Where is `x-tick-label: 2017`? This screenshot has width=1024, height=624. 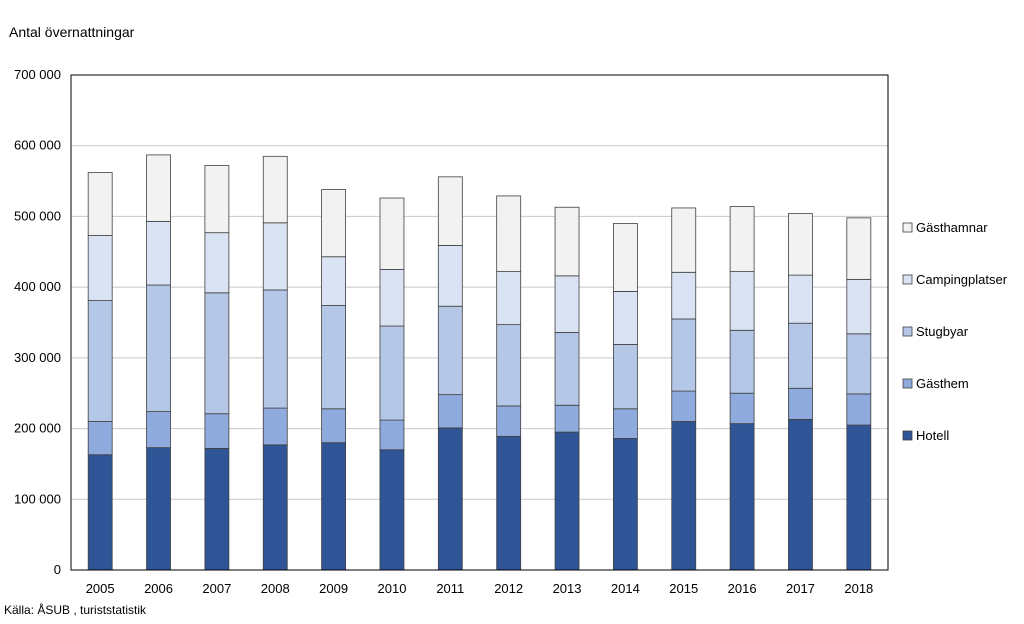 x-tick-label: 2017 is located at coordinates (800, 588).